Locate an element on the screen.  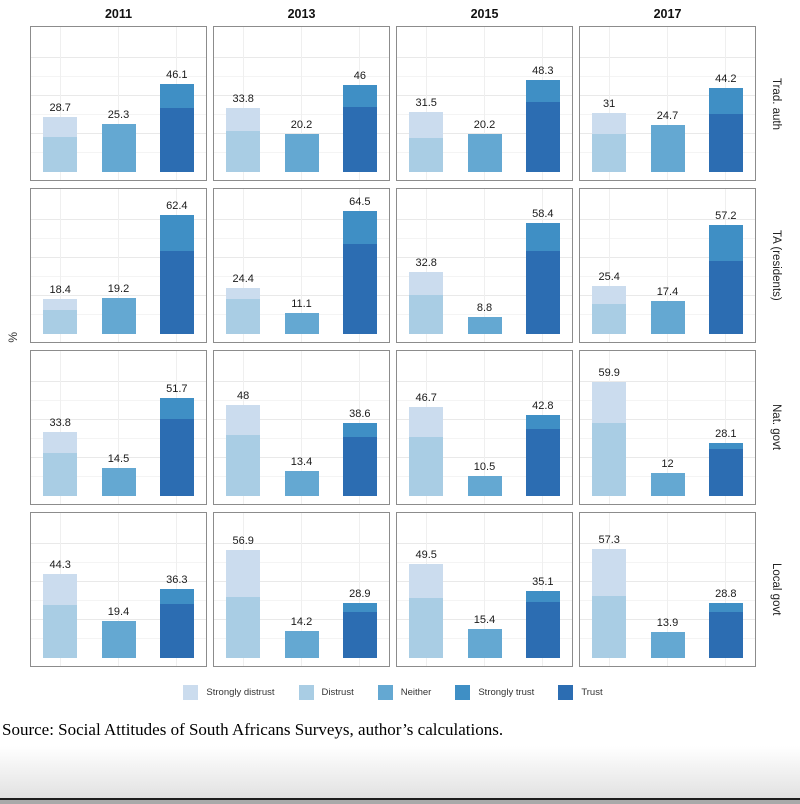
bar-value-label: 57.3 is located at coordinates (609, 540).